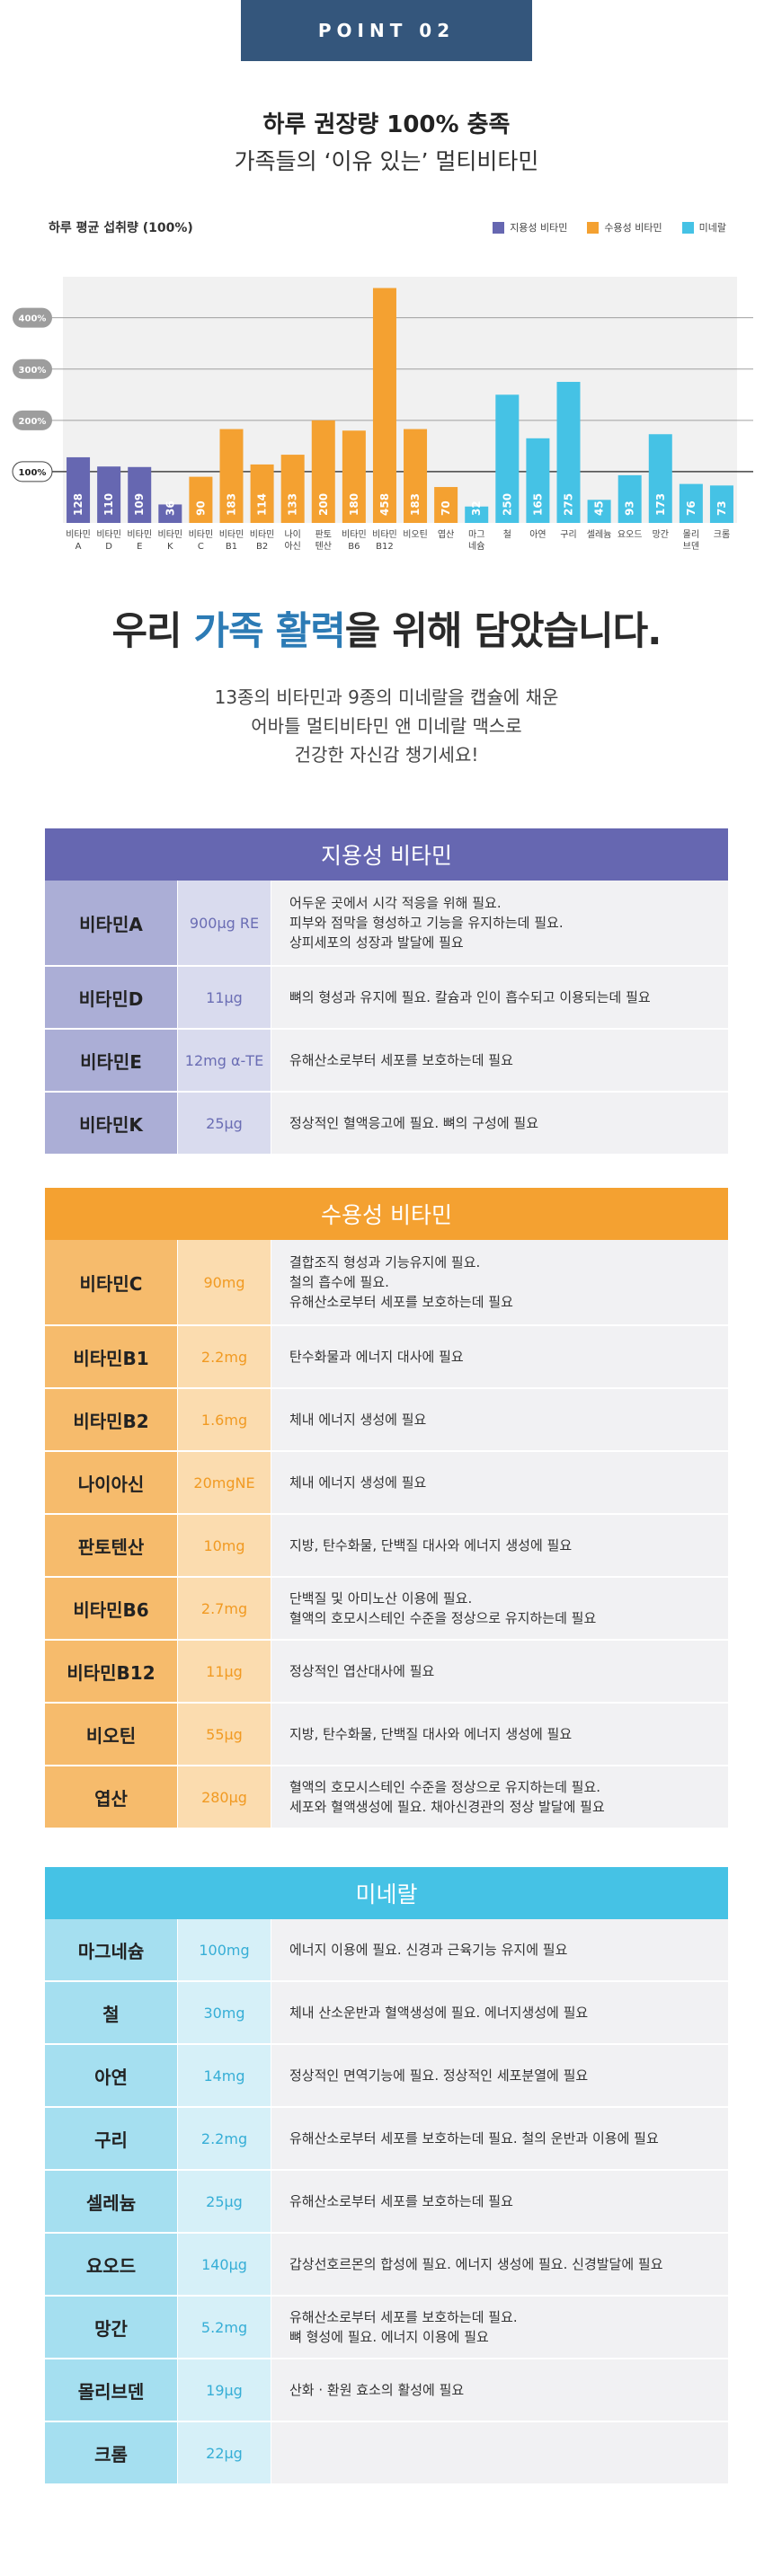 The image size is (773, 2576). Describe the element at coordinates (231, 547) in the screenshot. I see `x-tick-label: B1` at that location.